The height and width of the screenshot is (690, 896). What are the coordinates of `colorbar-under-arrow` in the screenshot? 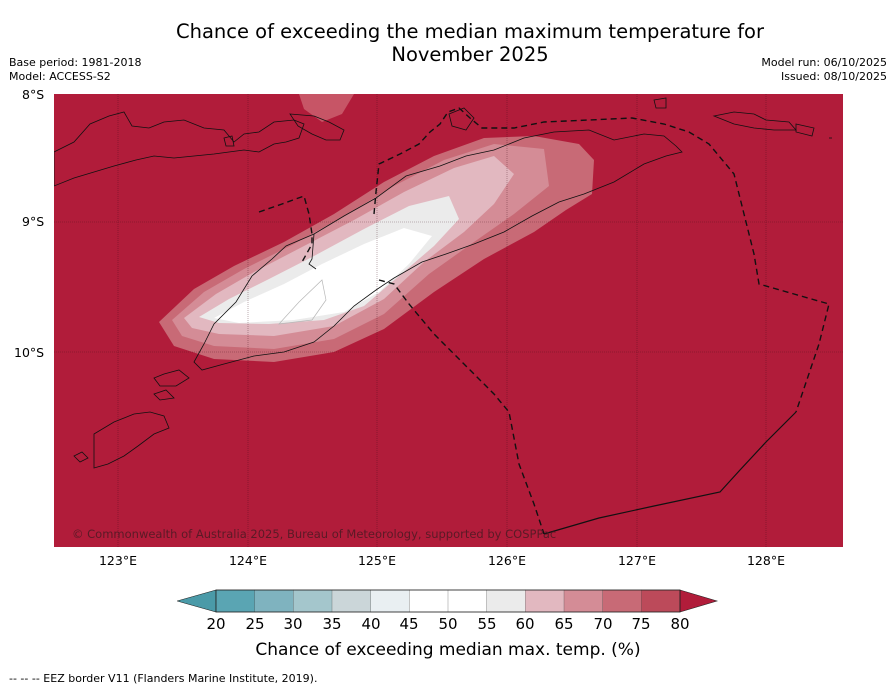 It's located at (197, 601).